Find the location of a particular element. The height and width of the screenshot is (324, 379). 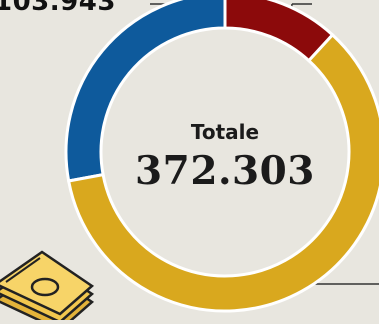

slice-label-blue: 103.943 is located at coordinates (58, 8).